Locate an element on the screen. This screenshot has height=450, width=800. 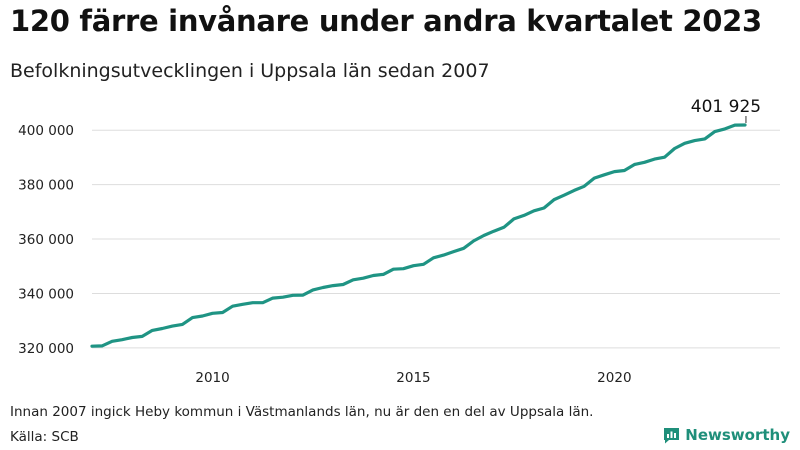
y-tick-label: 380 000 is located at coordinates (46, 186).